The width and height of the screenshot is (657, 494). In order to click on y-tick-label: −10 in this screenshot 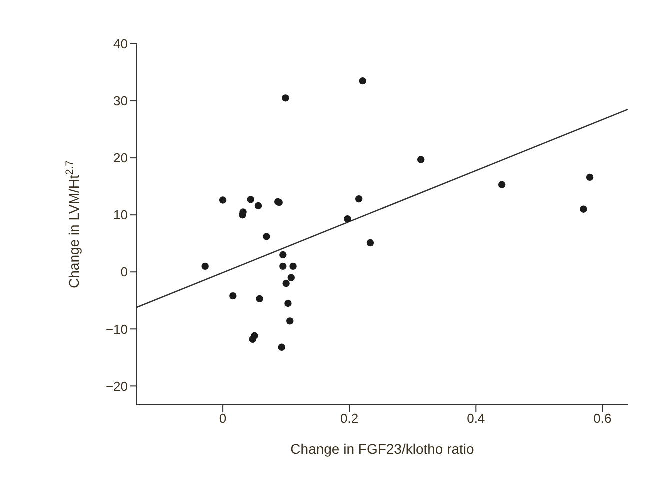, I will do `click(117, 329)`.